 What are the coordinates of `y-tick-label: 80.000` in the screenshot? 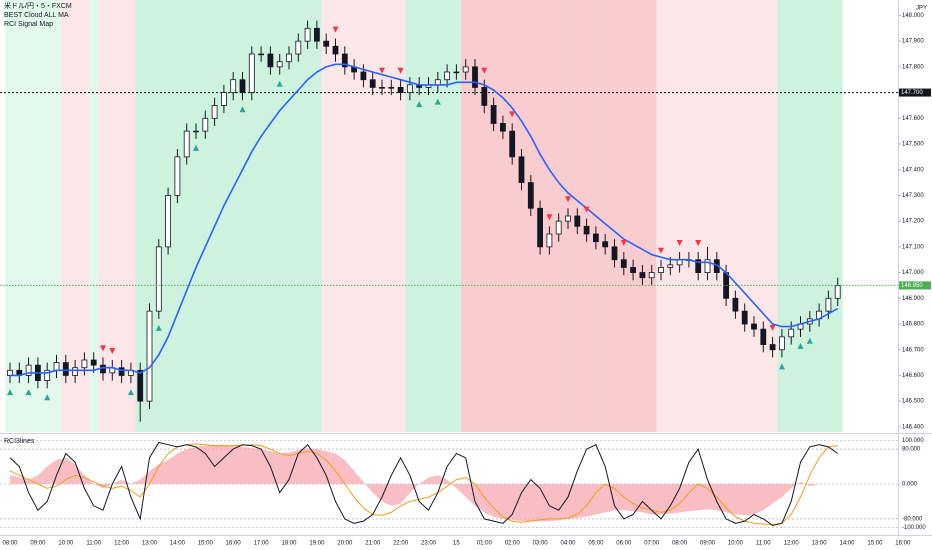 It's located at (911, 450).